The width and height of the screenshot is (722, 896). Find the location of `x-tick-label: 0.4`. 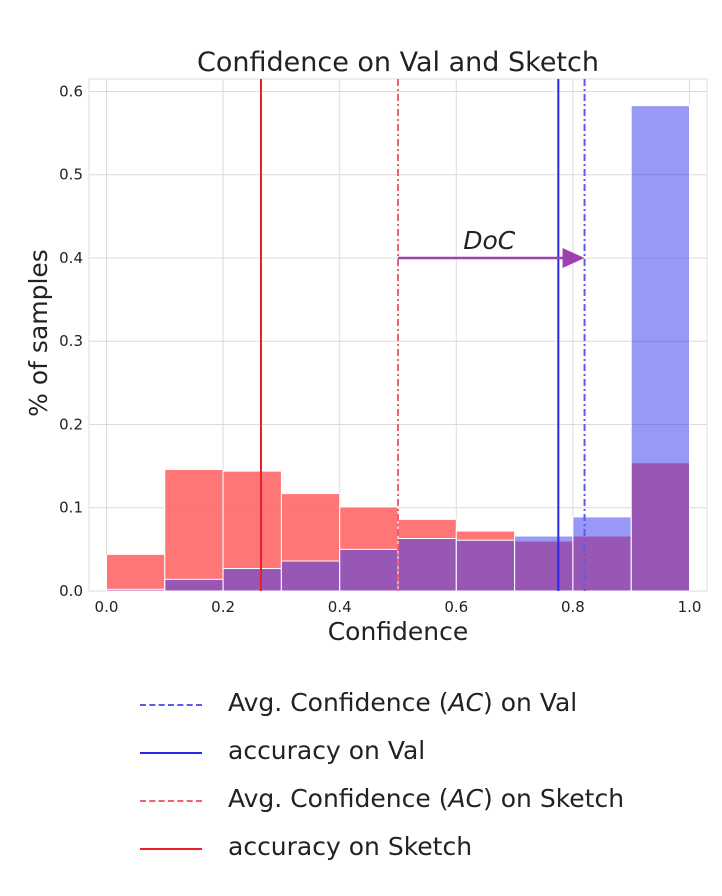

x-tick-label: 0.4 is located at coordinates (340, 607).